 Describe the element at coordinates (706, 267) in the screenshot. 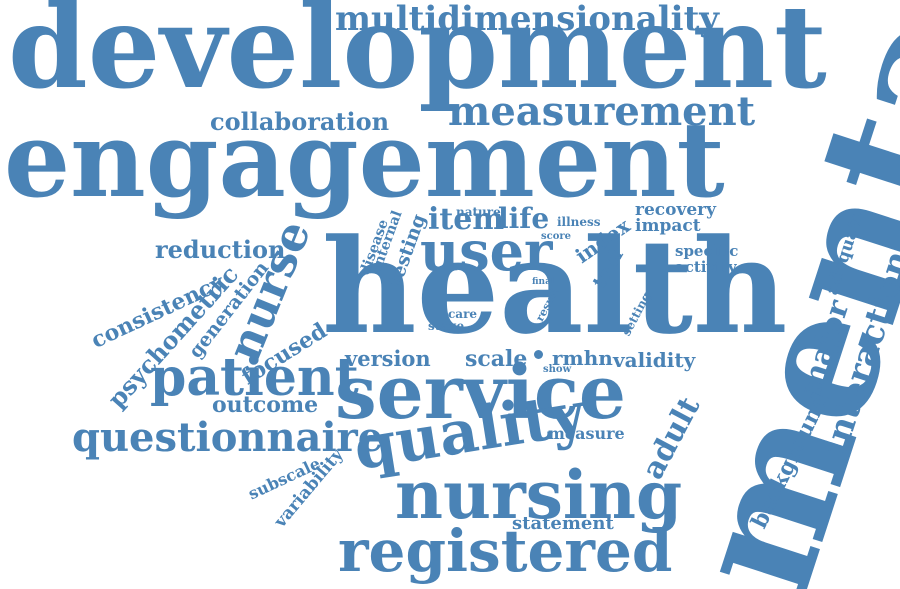

I see `word: activity` at that location.